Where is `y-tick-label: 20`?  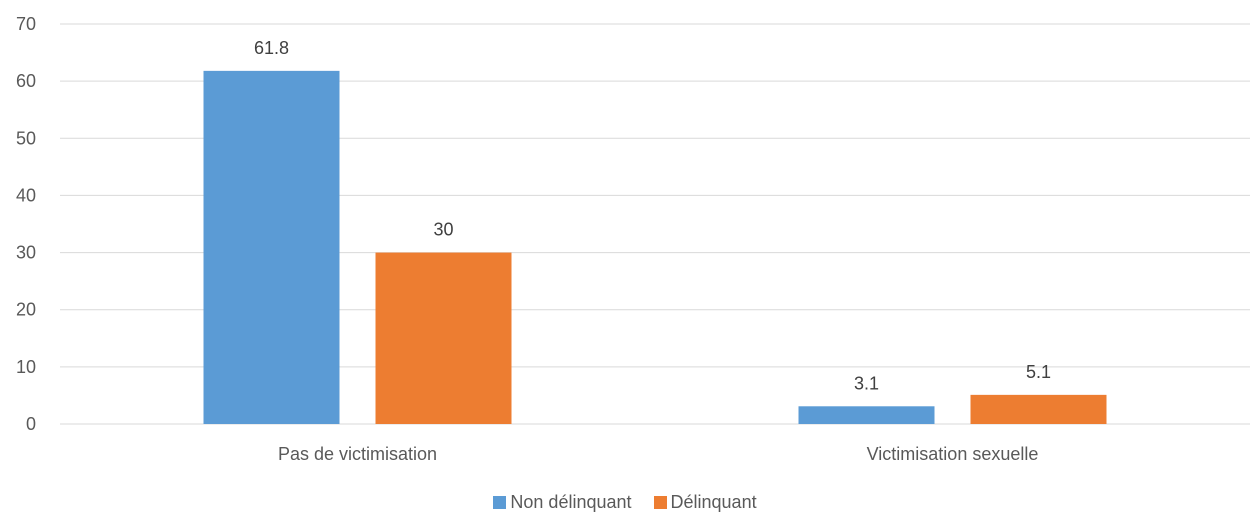 y-tick-label: 20 is located at coordinates (26, 310).